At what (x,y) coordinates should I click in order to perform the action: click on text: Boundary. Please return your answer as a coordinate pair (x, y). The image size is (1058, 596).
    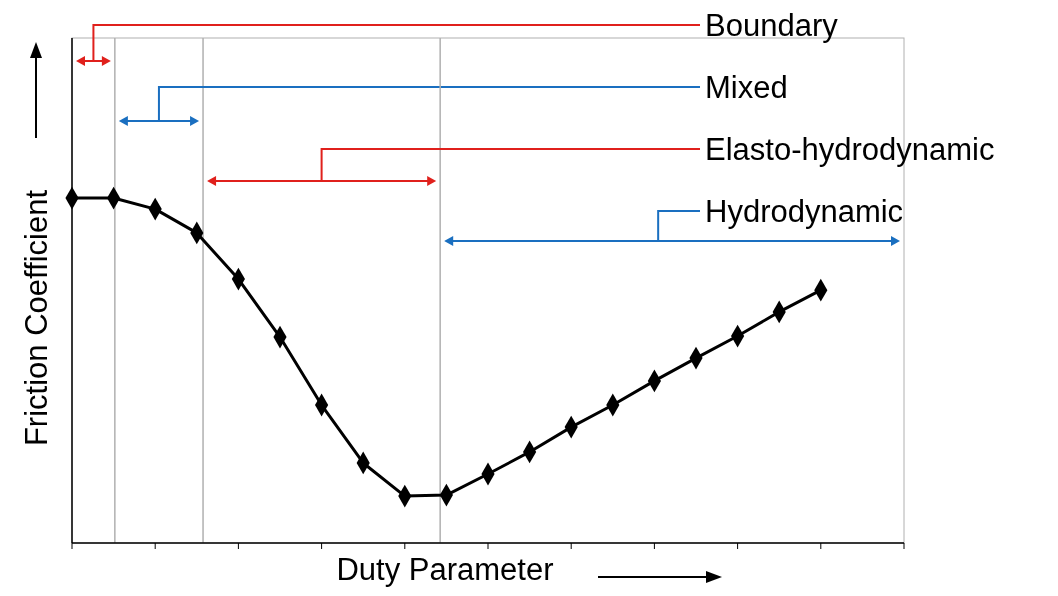
    Looking at the image, I should click on (772, 25).